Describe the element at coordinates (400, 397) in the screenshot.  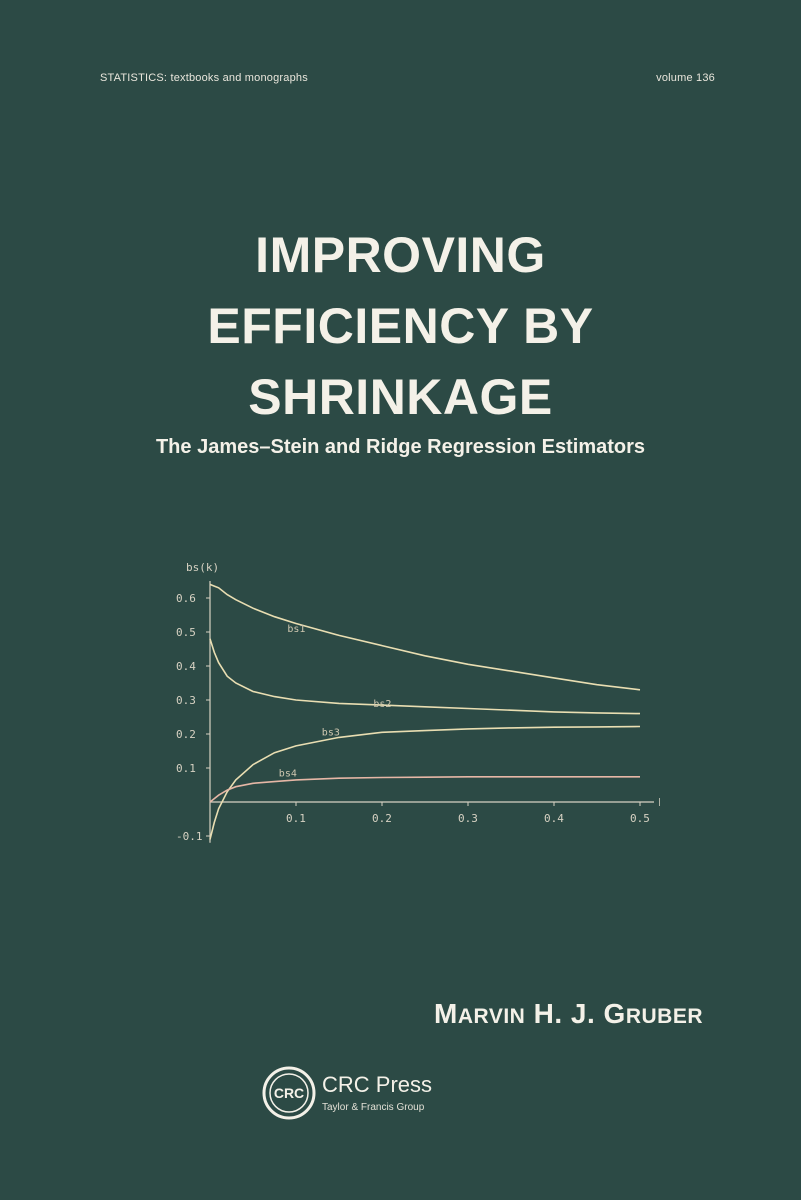
I see `title-line-3: SHRINKAGE` at that location.